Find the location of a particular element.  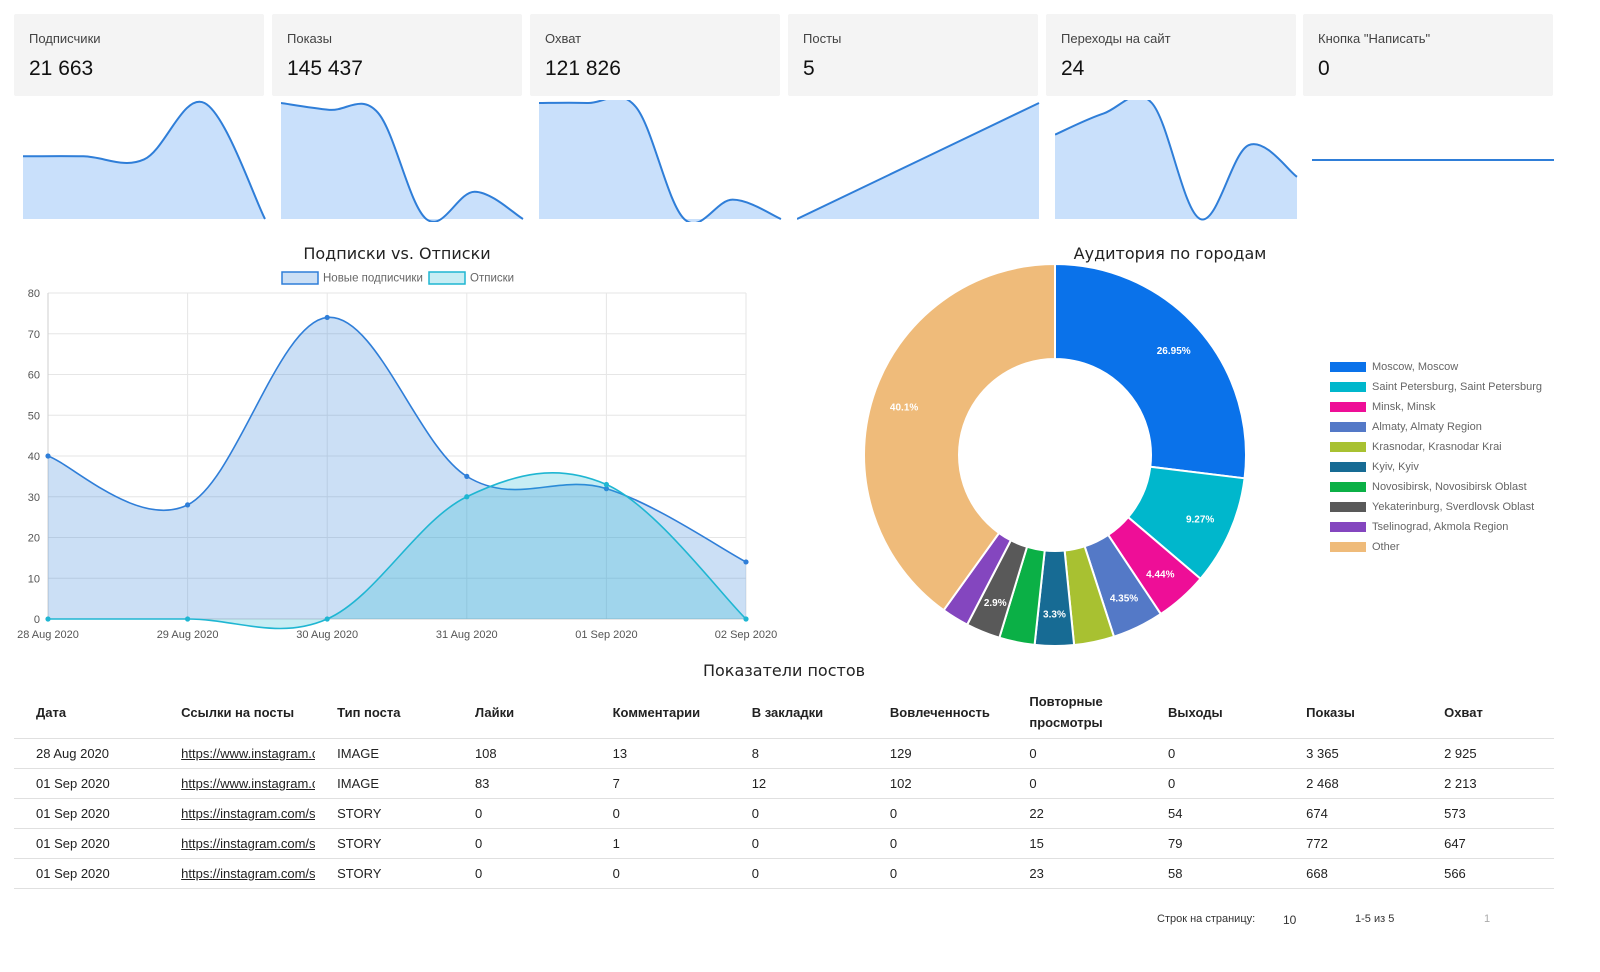

pie-legend-item: Novosibirsk, Novosibirsk Oblast is located at coordinates (1436, 487).